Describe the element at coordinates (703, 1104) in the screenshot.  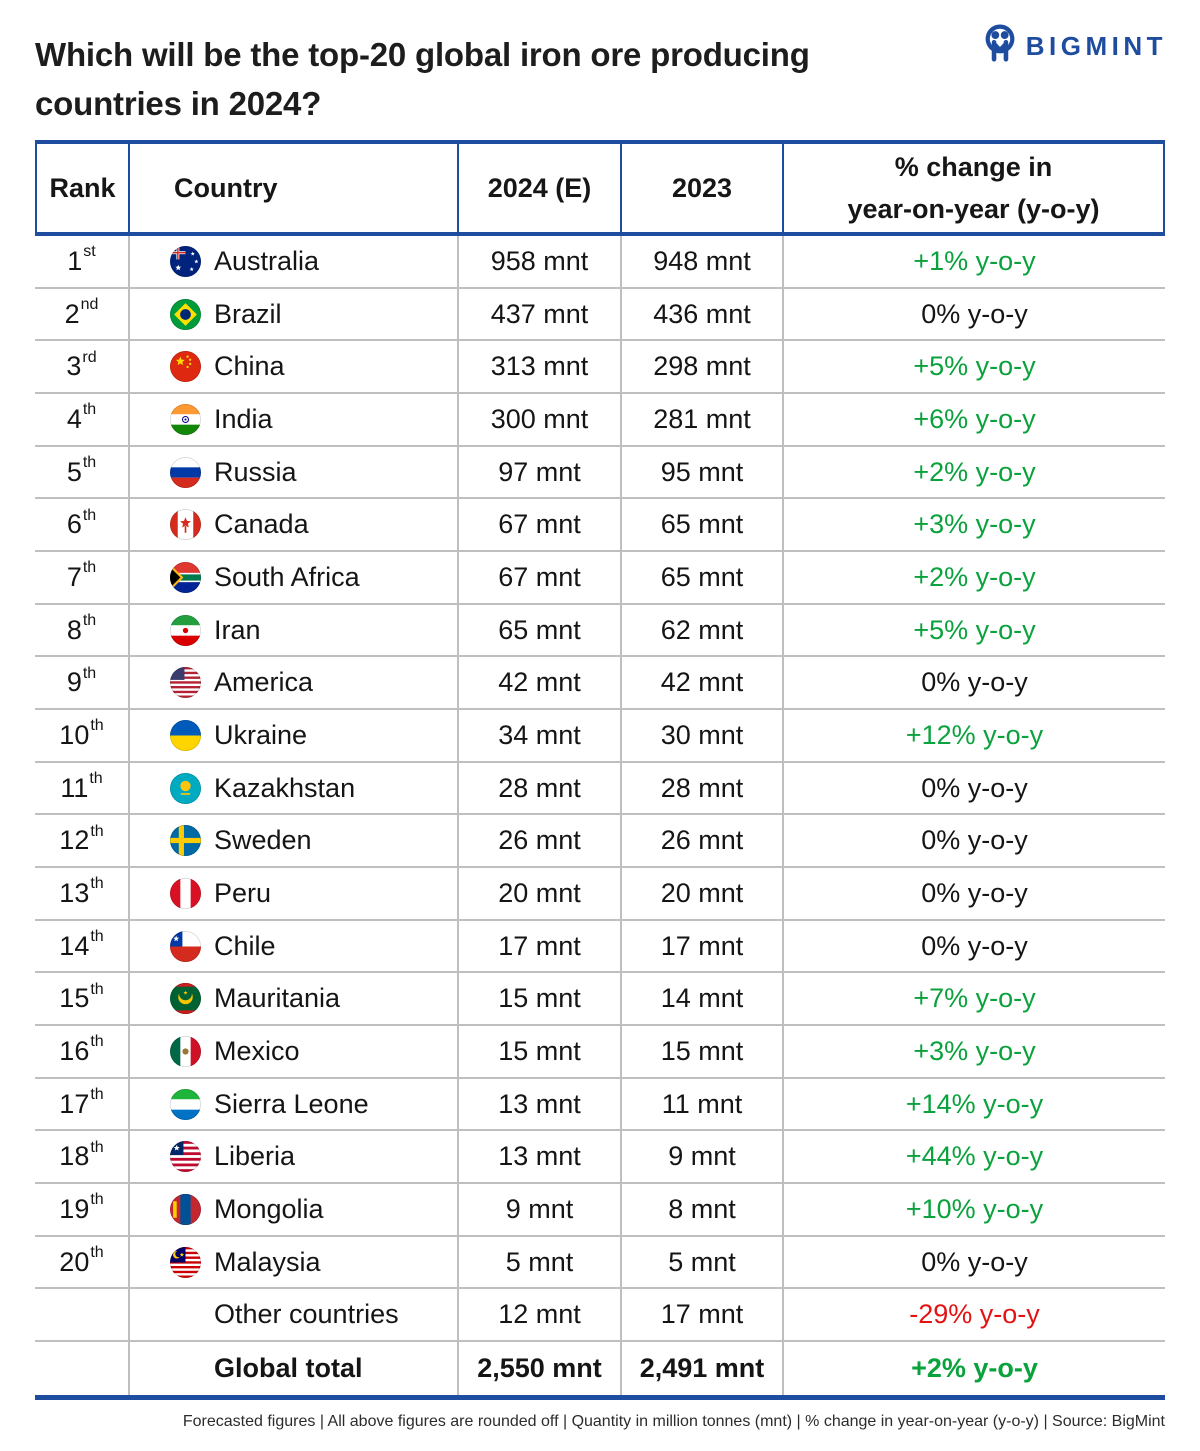
I see `value-2023-cell: 11 mnt` at that location.